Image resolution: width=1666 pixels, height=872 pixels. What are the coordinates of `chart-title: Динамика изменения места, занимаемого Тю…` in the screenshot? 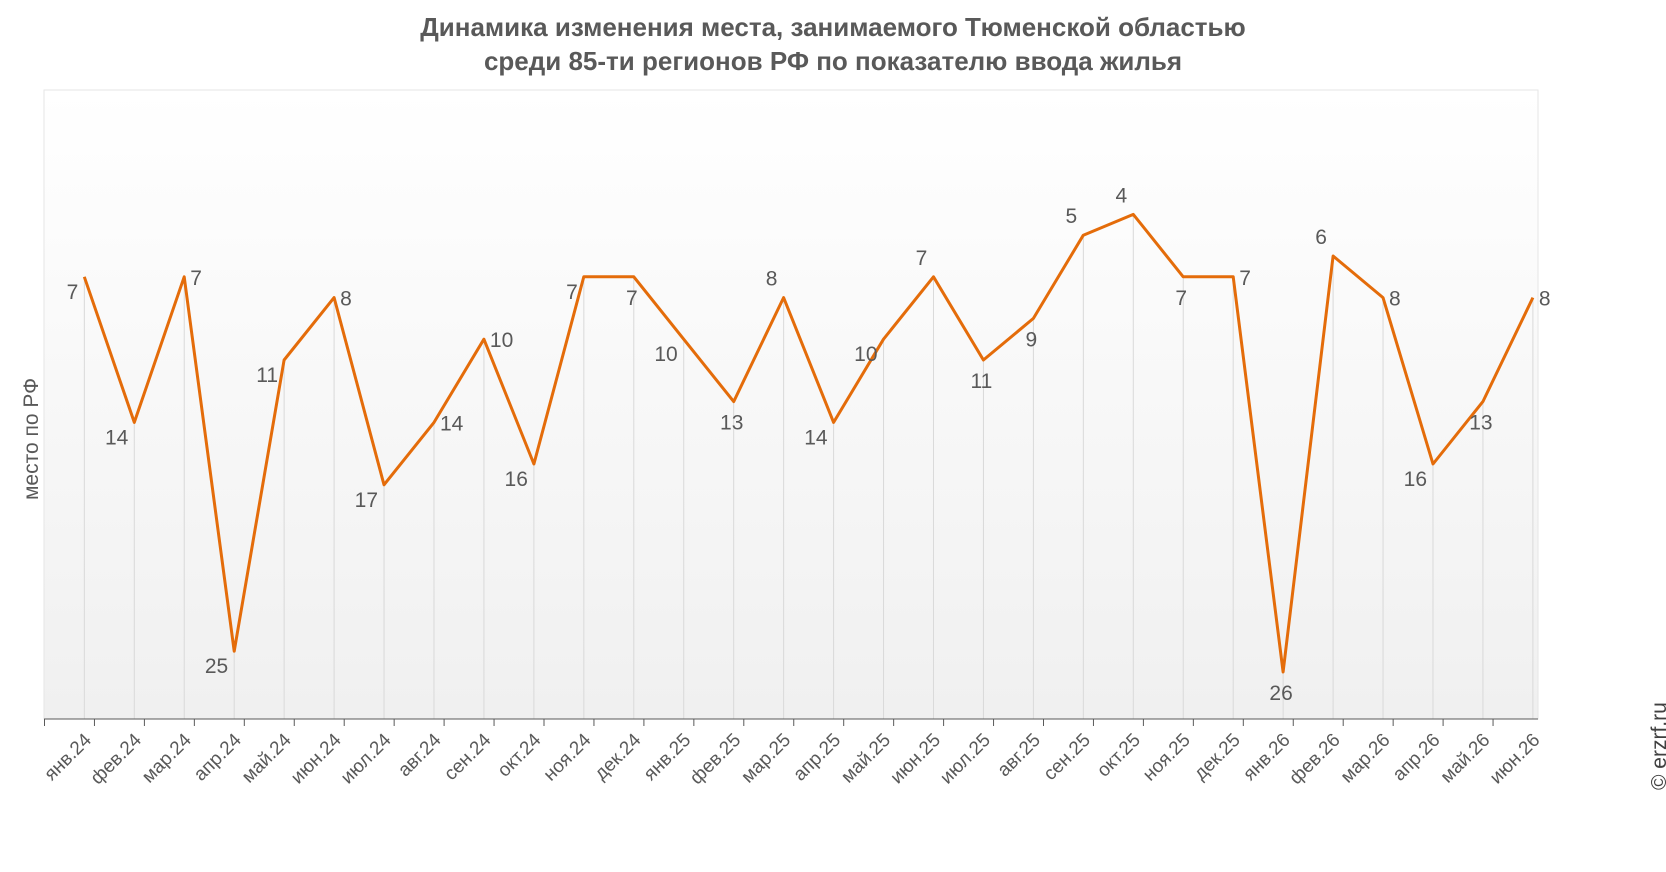 It's located at (833, 44).